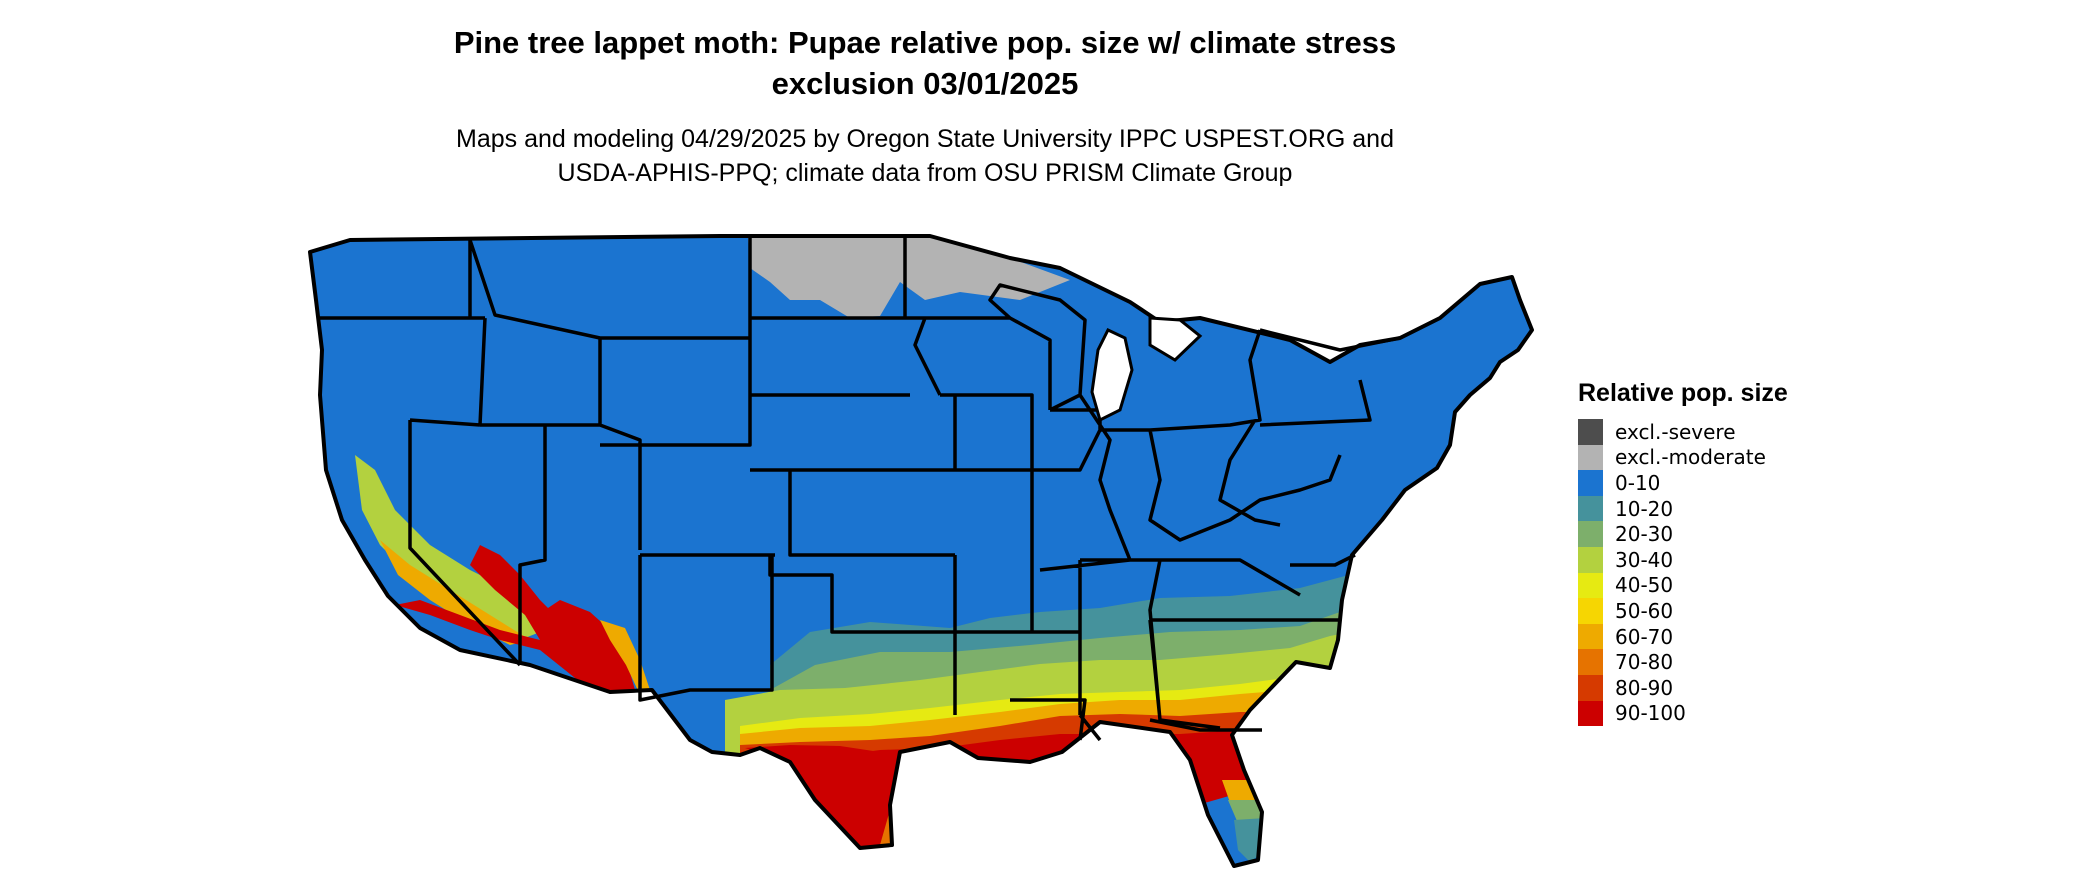 This screenshot has width=2100, height=892. I want to click on legend-item: 10-20, so click(1683, 508).